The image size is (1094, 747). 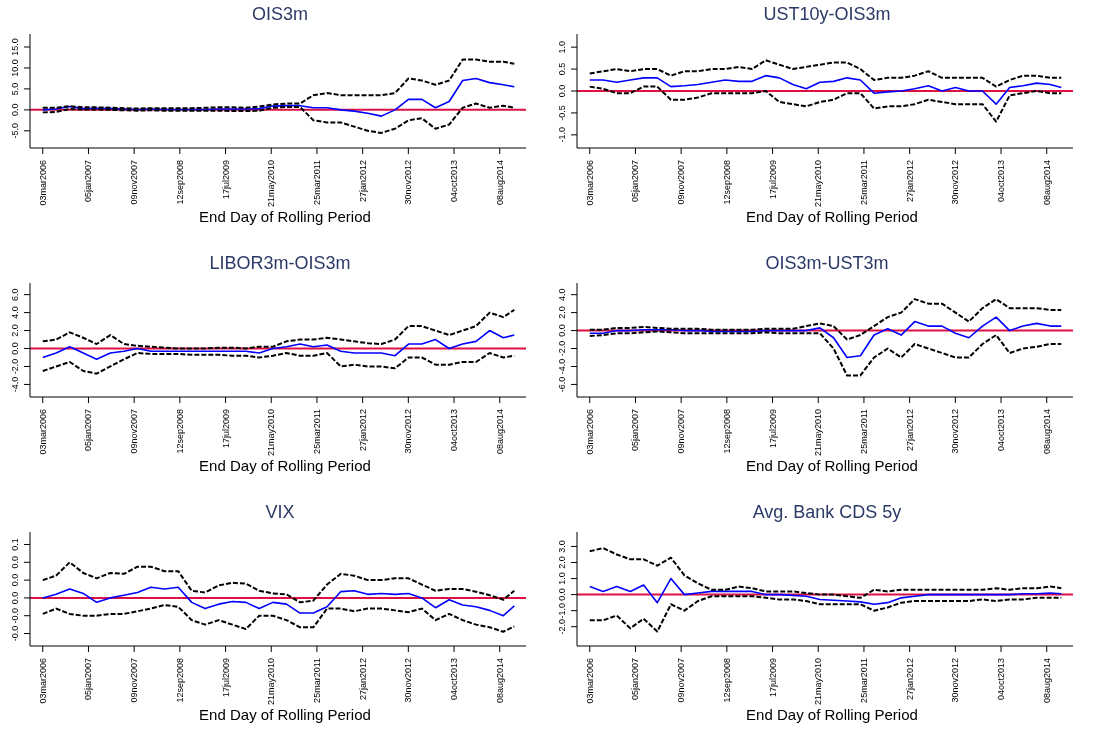 What do you see at coordinates (15, 294) in the screenshot?
I see `y-tick-label: 6.0` at bounding box center [15, 294].